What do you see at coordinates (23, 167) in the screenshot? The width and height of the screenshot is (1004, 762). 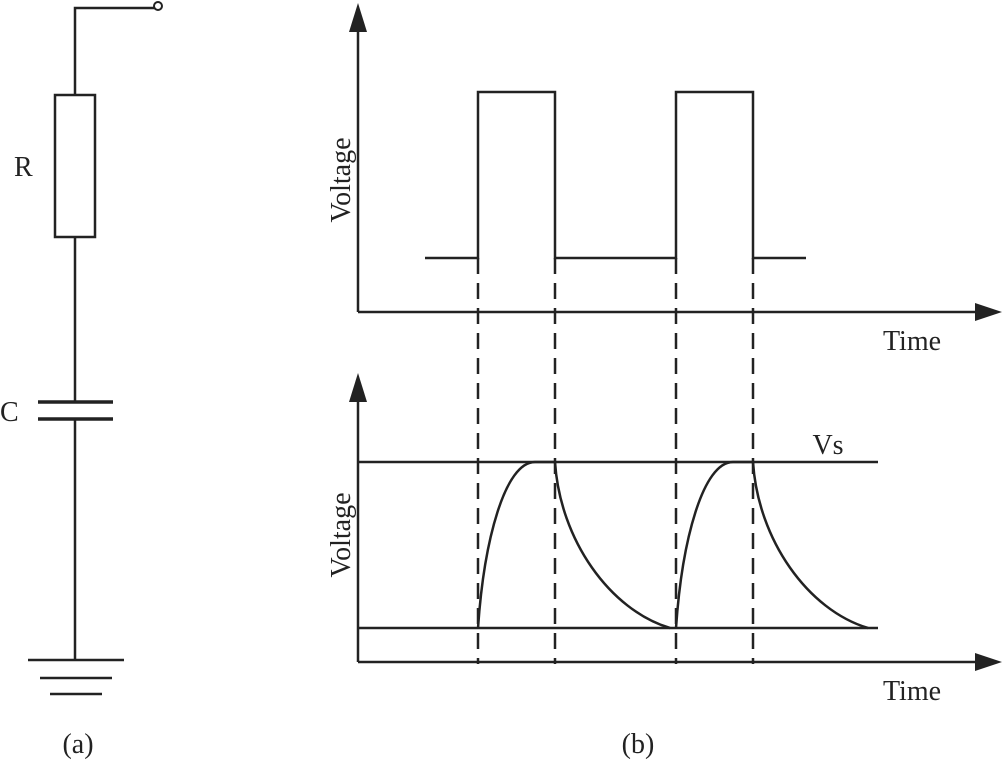 I see `resistor-label: R` at bounding box center [23, 167].